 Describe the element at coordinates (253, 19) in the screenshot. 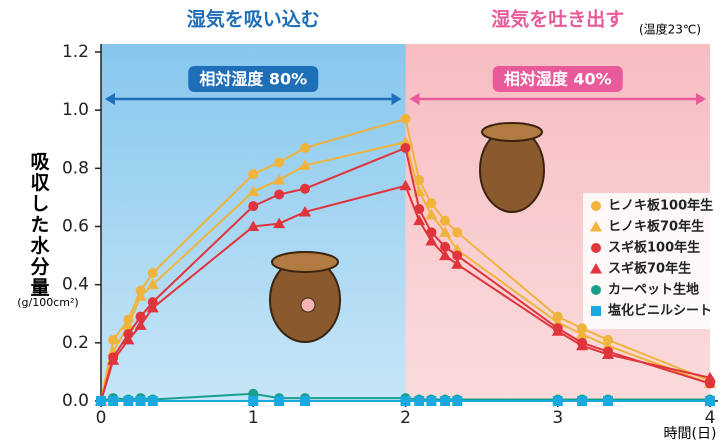

I see `region-title: 湿気を吸い込む` at that location.